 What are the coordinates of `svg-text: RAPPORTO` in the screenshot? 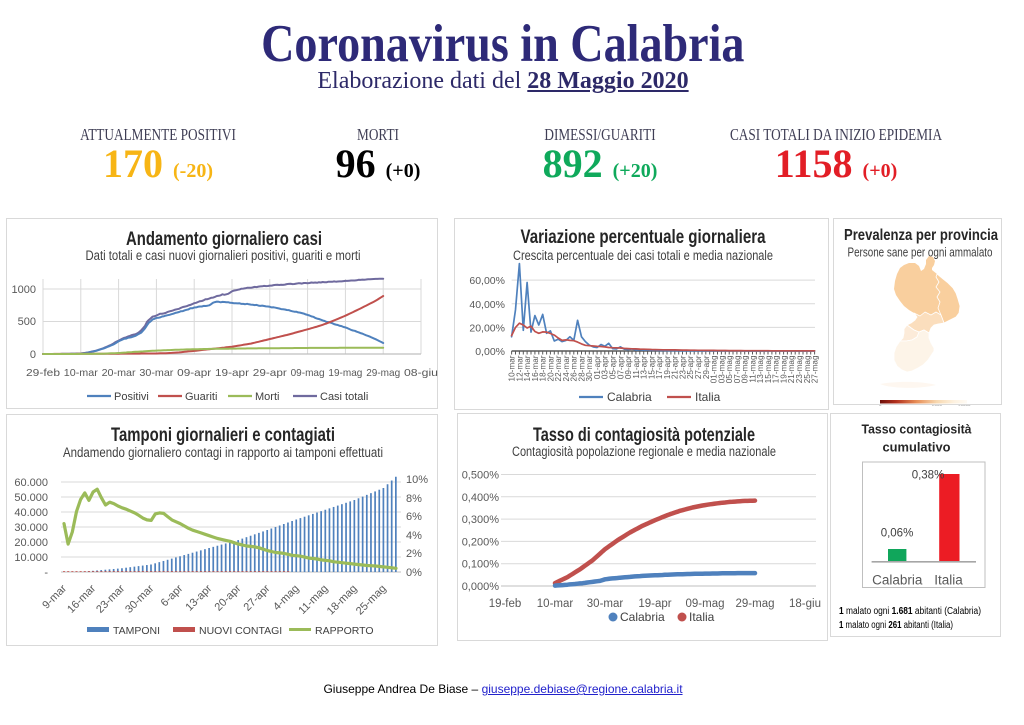 It's located at (344, 631).